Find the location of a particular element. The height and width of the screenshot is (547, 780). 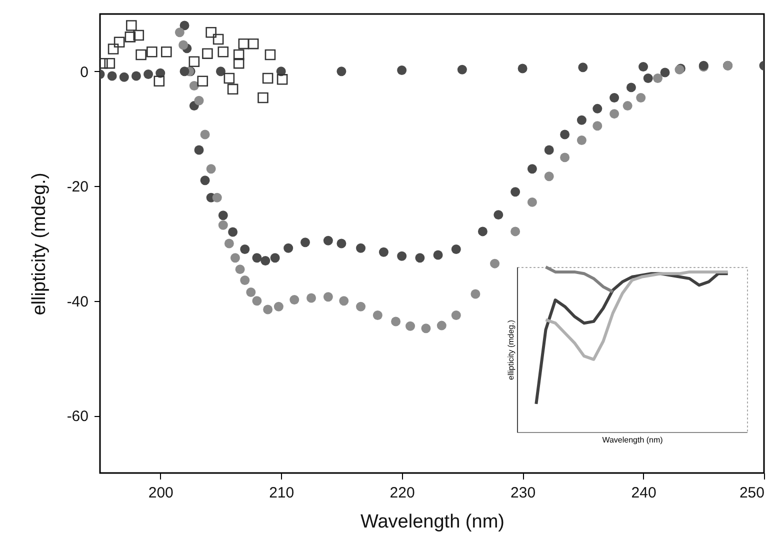

y-tick-label: -40 is located at coordinates (77, 301).